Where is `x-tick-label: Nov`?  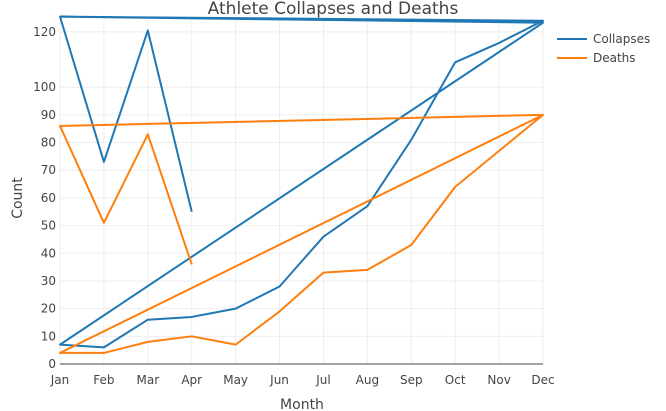
x-tick-label: Nov is located at coordinates (498, 380).